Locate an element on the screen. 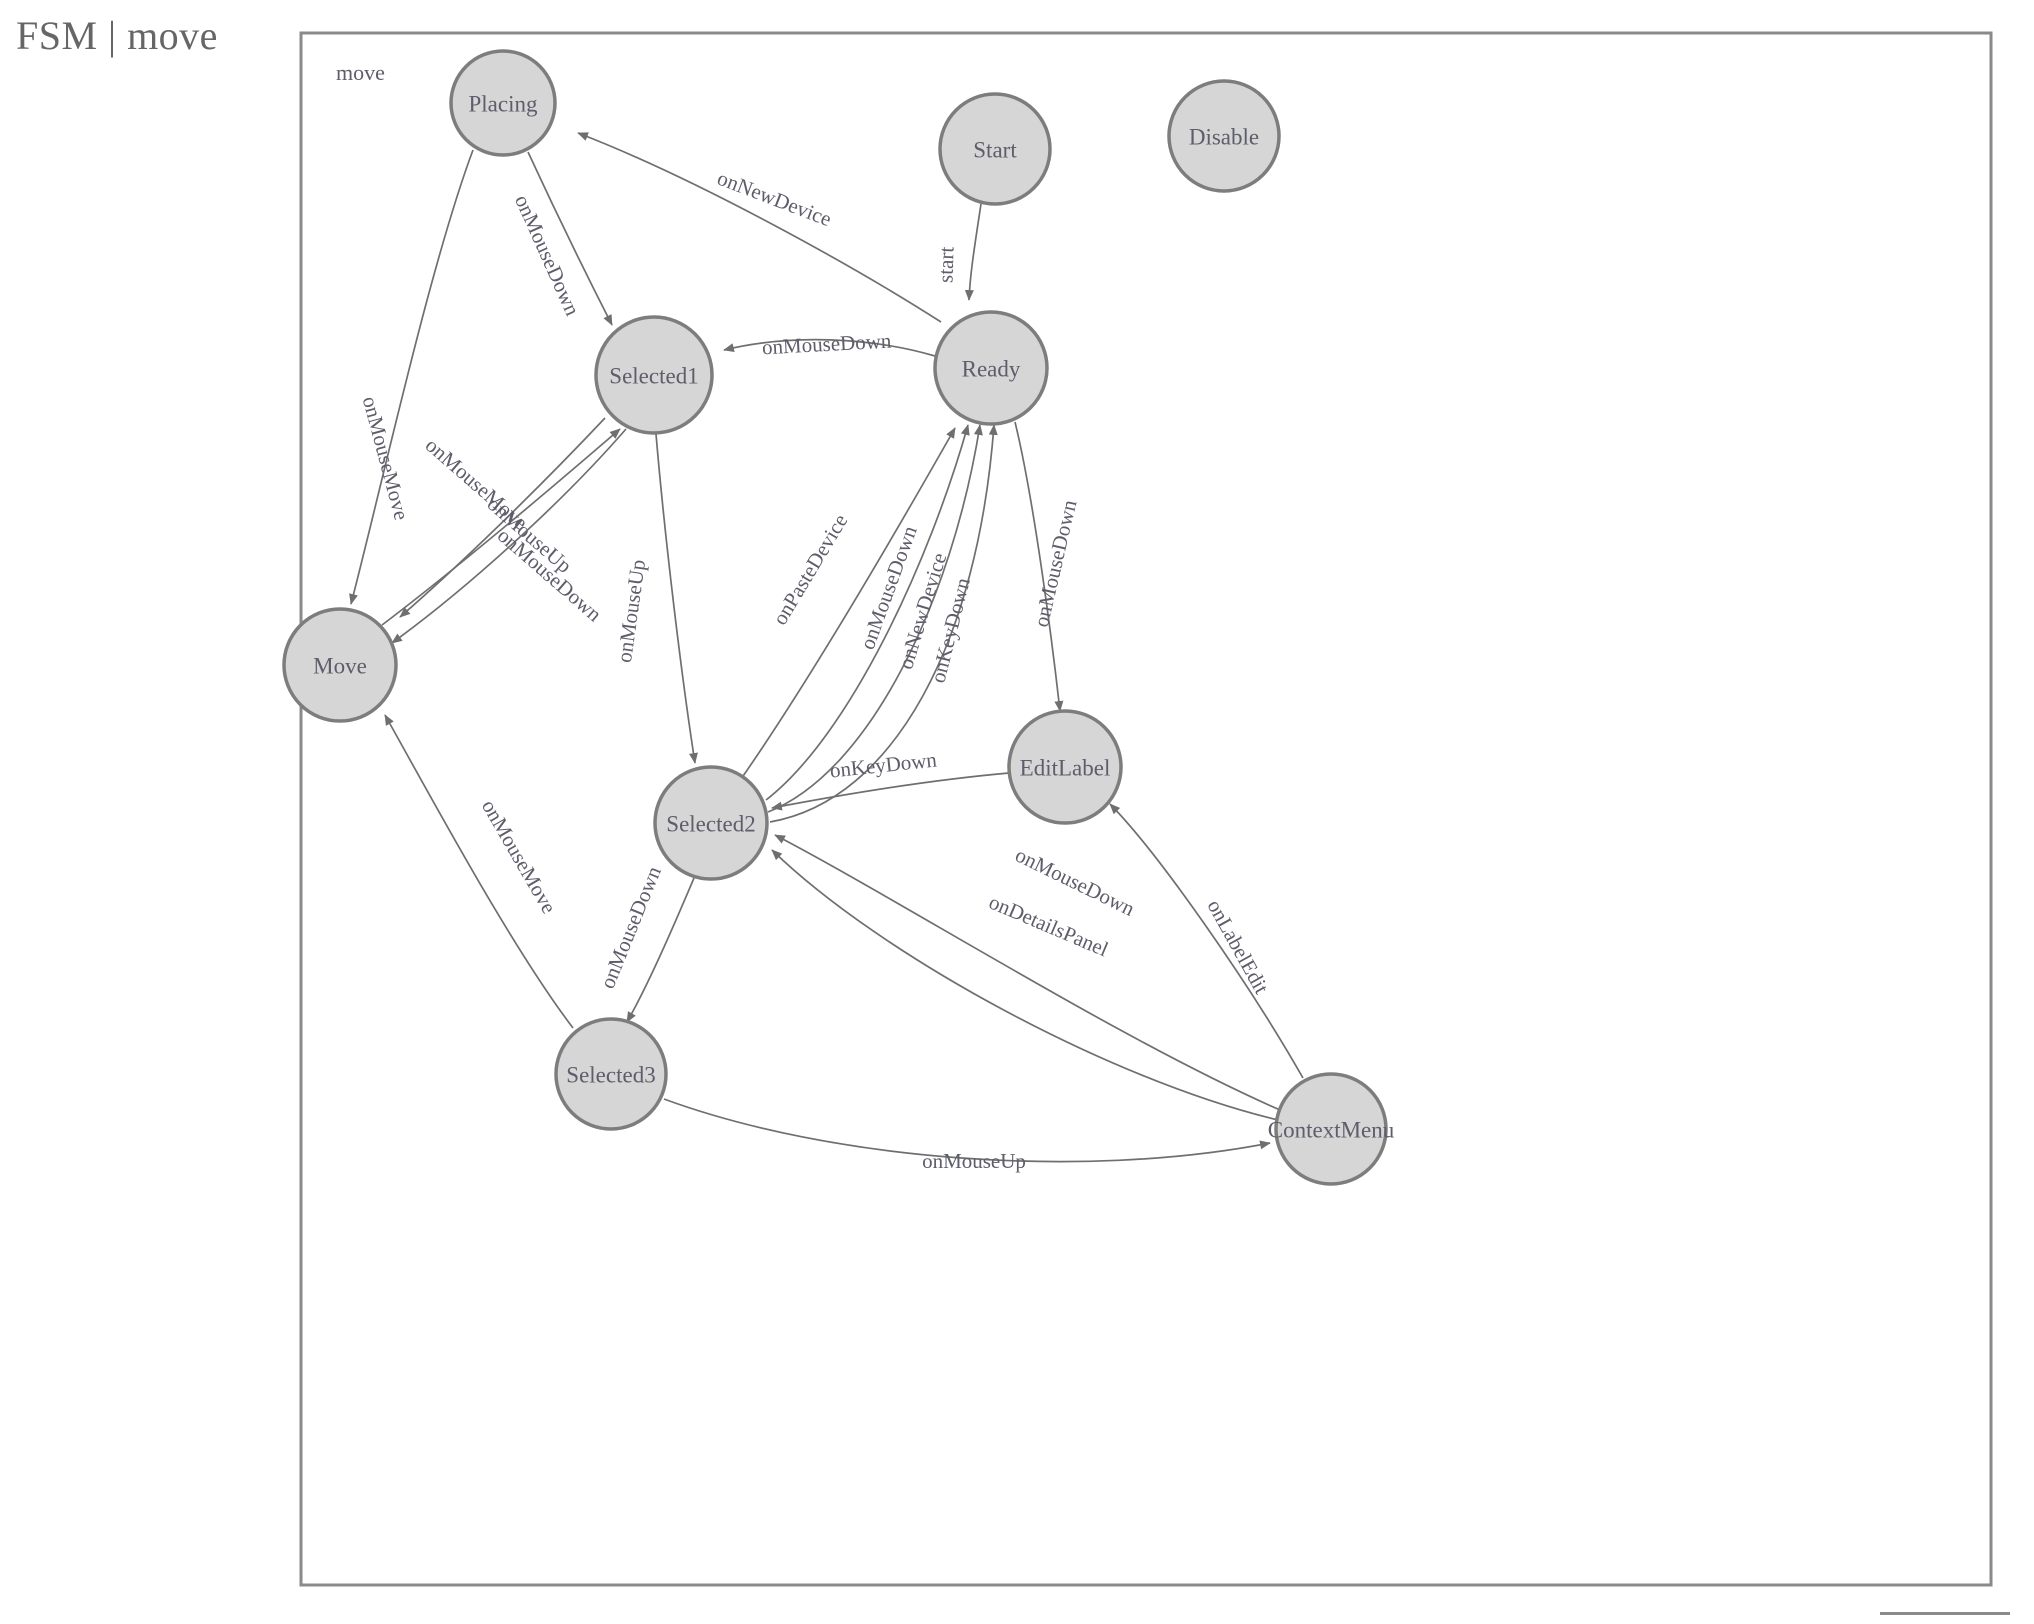 The width and height of the screenshot is (2034, 1624). edge-label: onPasteDevice is located at coordinates (810, 569).